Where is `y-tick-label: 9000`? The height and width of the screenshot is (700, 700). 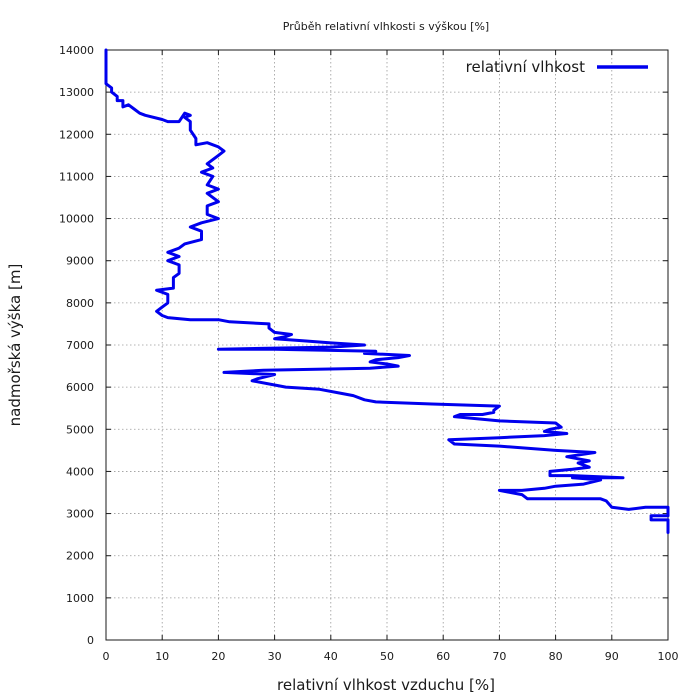
y-tick-label: 9000 is located at coordinates (80, 261).